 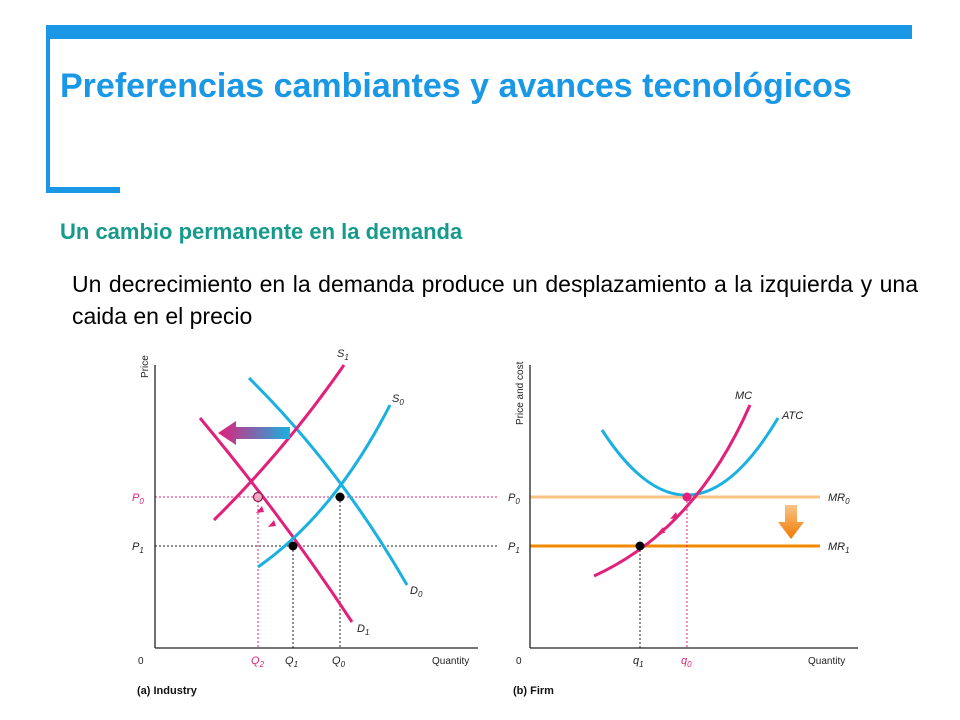 What do you see at coordinates (479, 32) in the screenshot?
I see `title-bar-top` at bounding box center [479, 32].